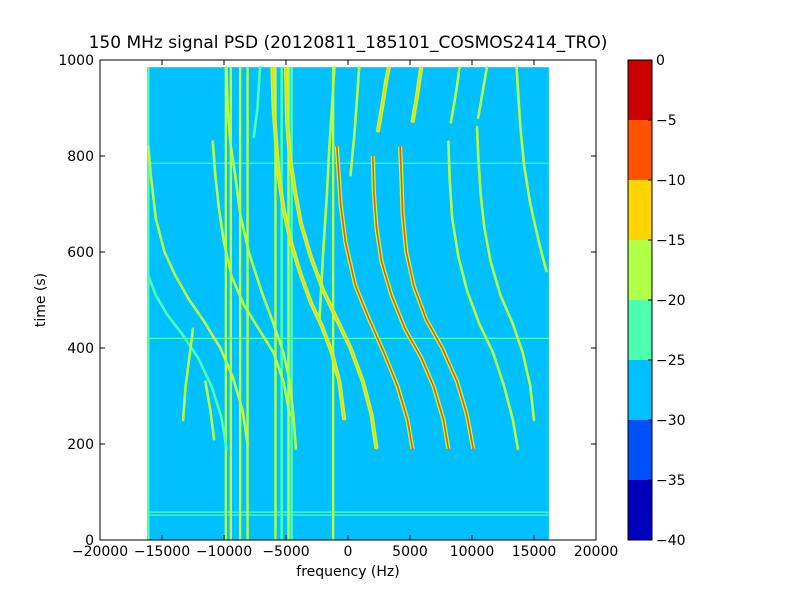 The image size is (800, 600). I want to click on colorbar-tick-label: −35, so click(671, 481).